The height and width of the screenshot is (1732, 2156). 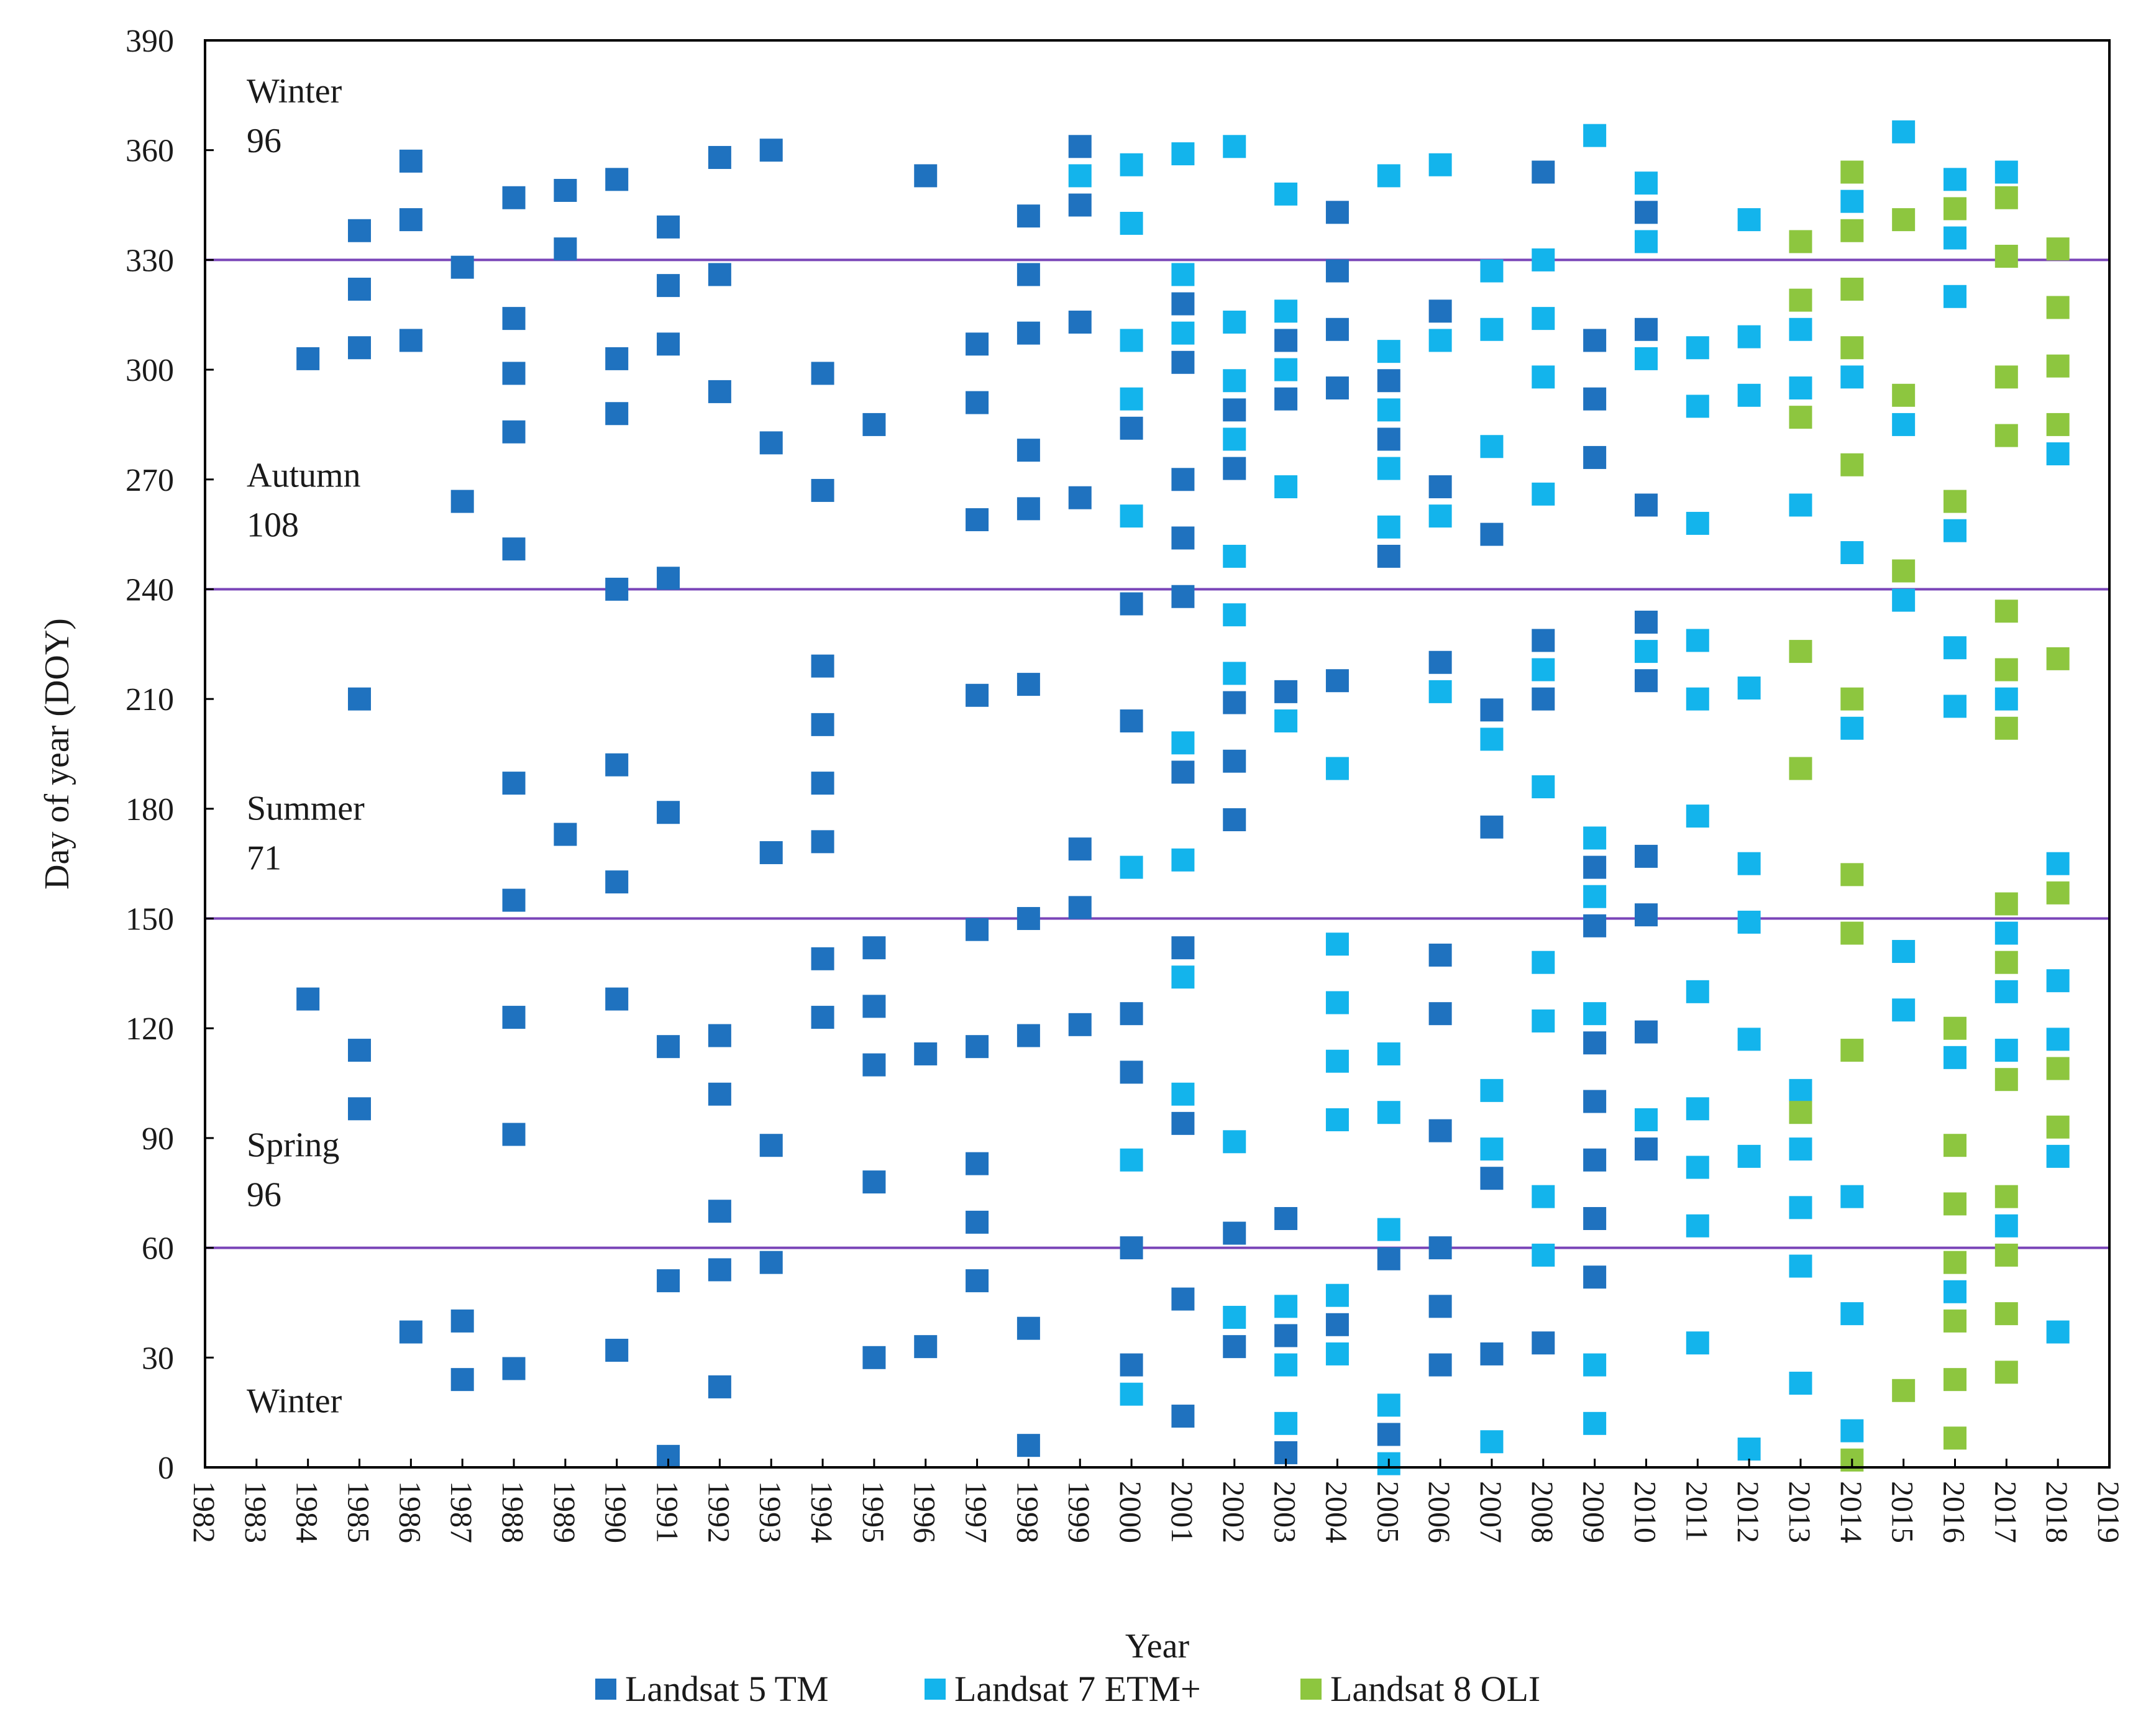 What do you see at coordinates (1157, 1646) in the screenshot?
I see `x-axis-title: Year` at bounding box center [1157, 1646].